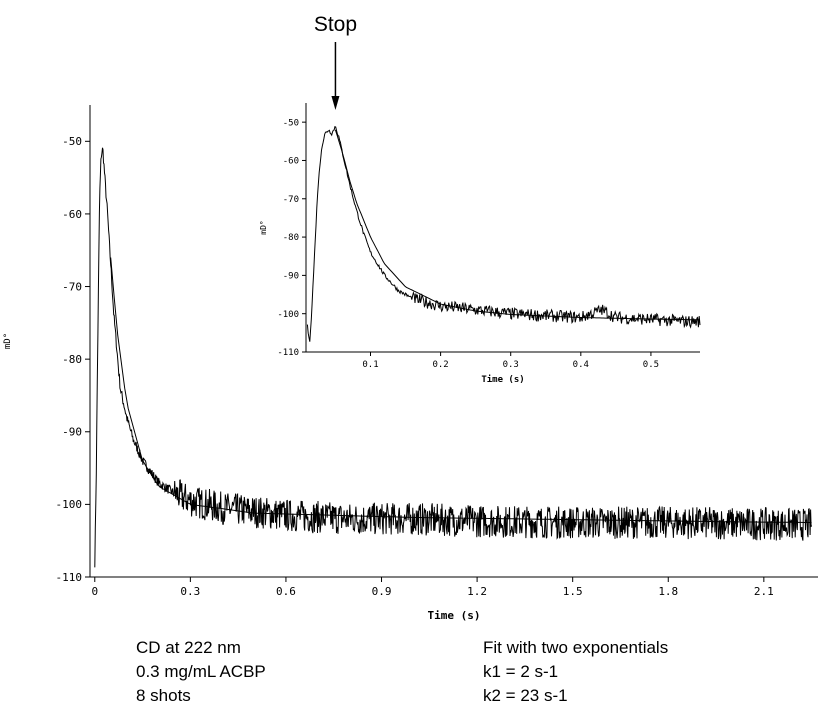 Image resolution: width=820 pixels, height=711 pixels. What do you see at coordinates (764, 591) in the screenshot?
I see `x-tick-label: 2.1` at bounding box center [764, 591].